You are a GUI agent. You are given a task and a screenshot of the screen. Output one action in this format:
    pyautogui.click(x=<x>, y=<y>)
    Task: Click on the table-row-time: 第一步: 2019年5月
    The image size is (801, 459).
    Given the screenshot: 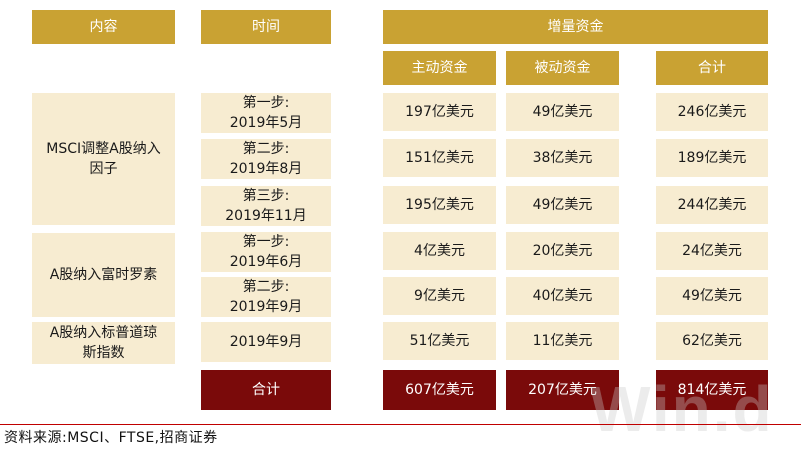 What is the action you would take?
    pyautogui.click(x=266, y=113)
    